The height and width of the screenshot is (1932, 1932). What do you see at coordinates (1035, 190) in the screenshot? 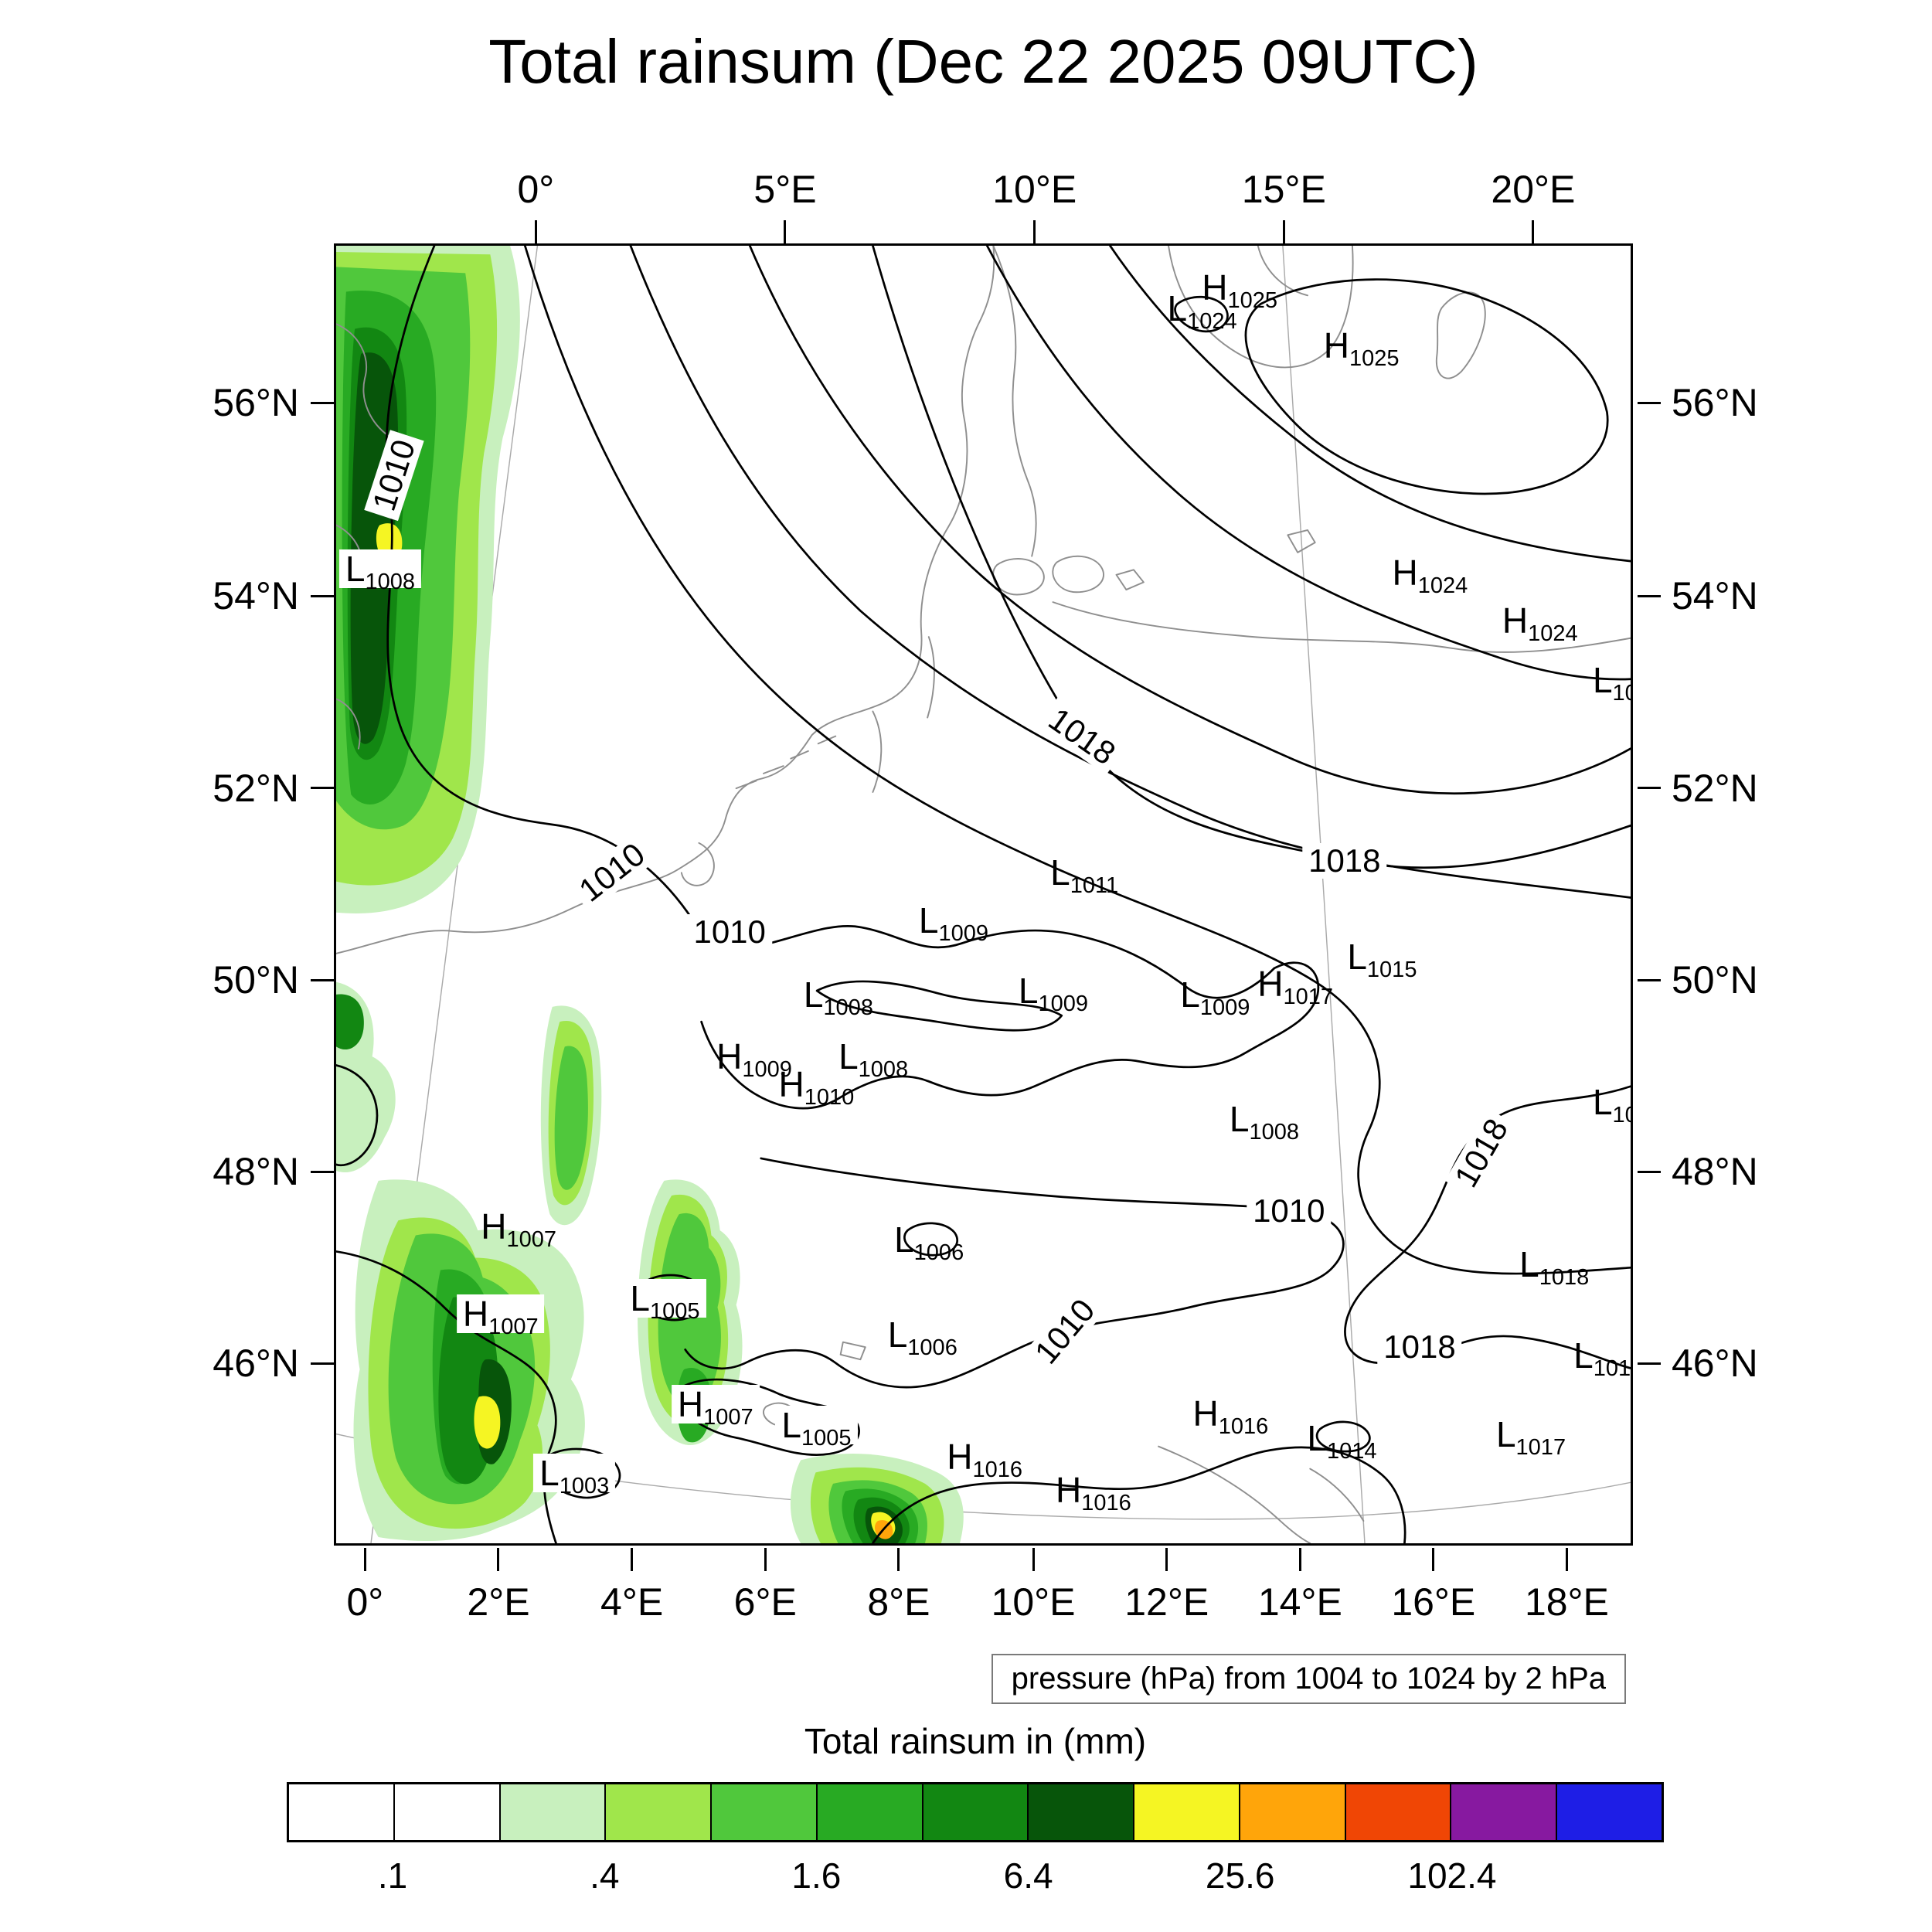
I see `axis-label-top: 10°E` at bounding box center [1035, 190].